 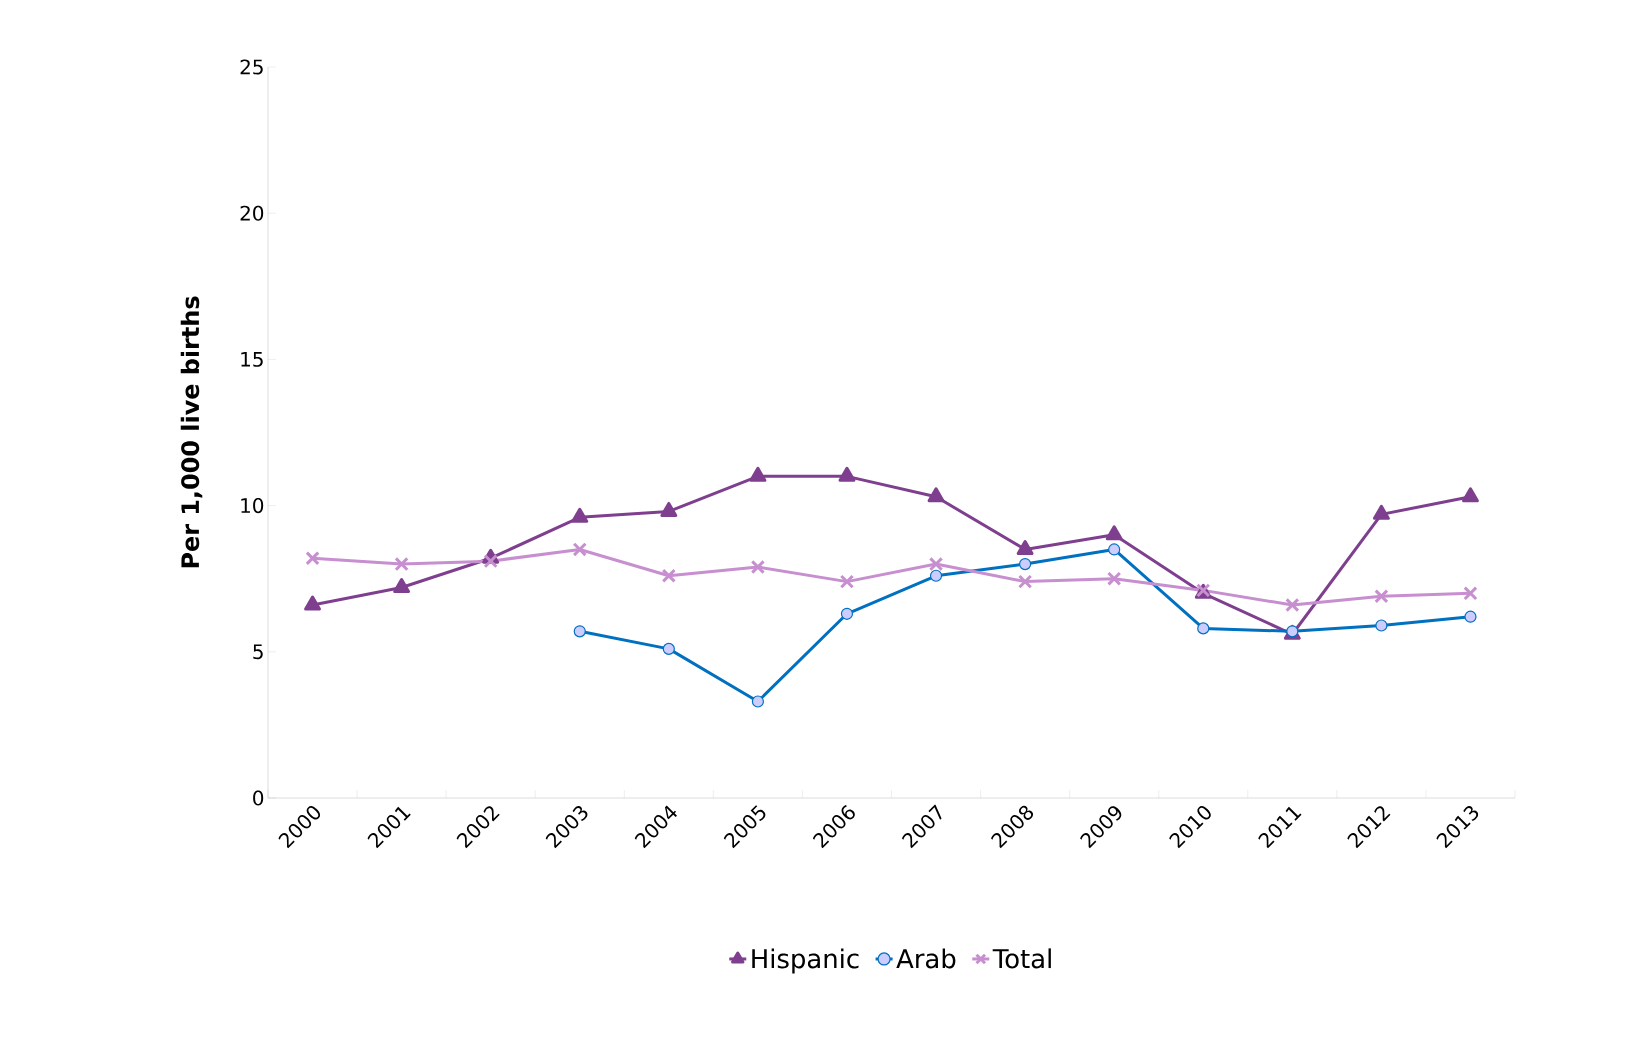 I want to click on y-tick-label: 0, so click(x=258, y=798).